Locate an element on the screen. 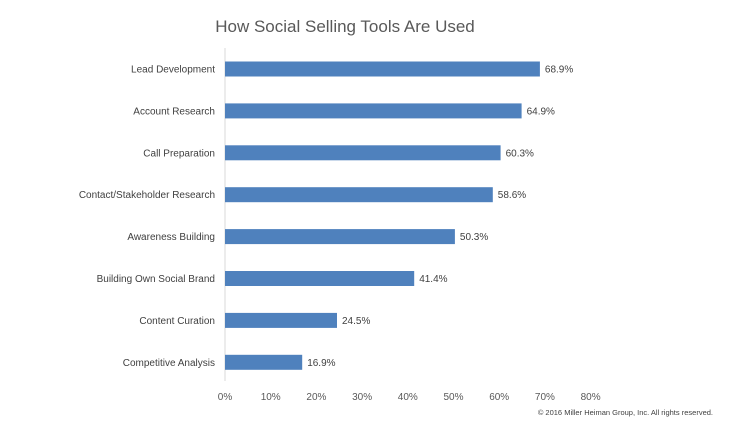 The height and width of the screenshot is (435, 729). category-label: Contact/Stakeholder Research is located at coordinates (147, 195).